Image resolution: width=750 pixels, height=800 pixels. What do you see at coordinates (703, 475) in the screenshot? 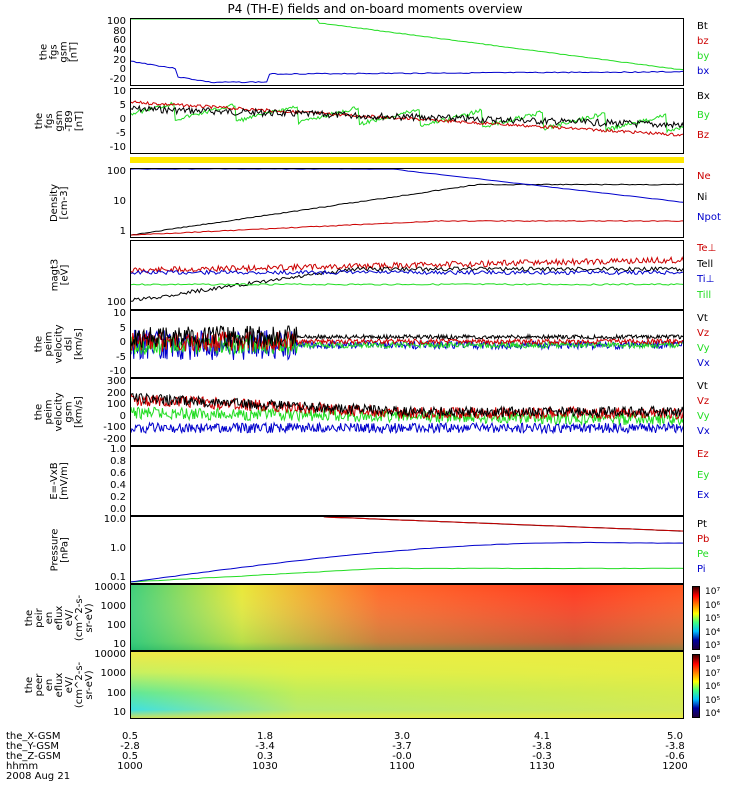
I see `legend-entry: Ey` at bounding box center [703, 475].